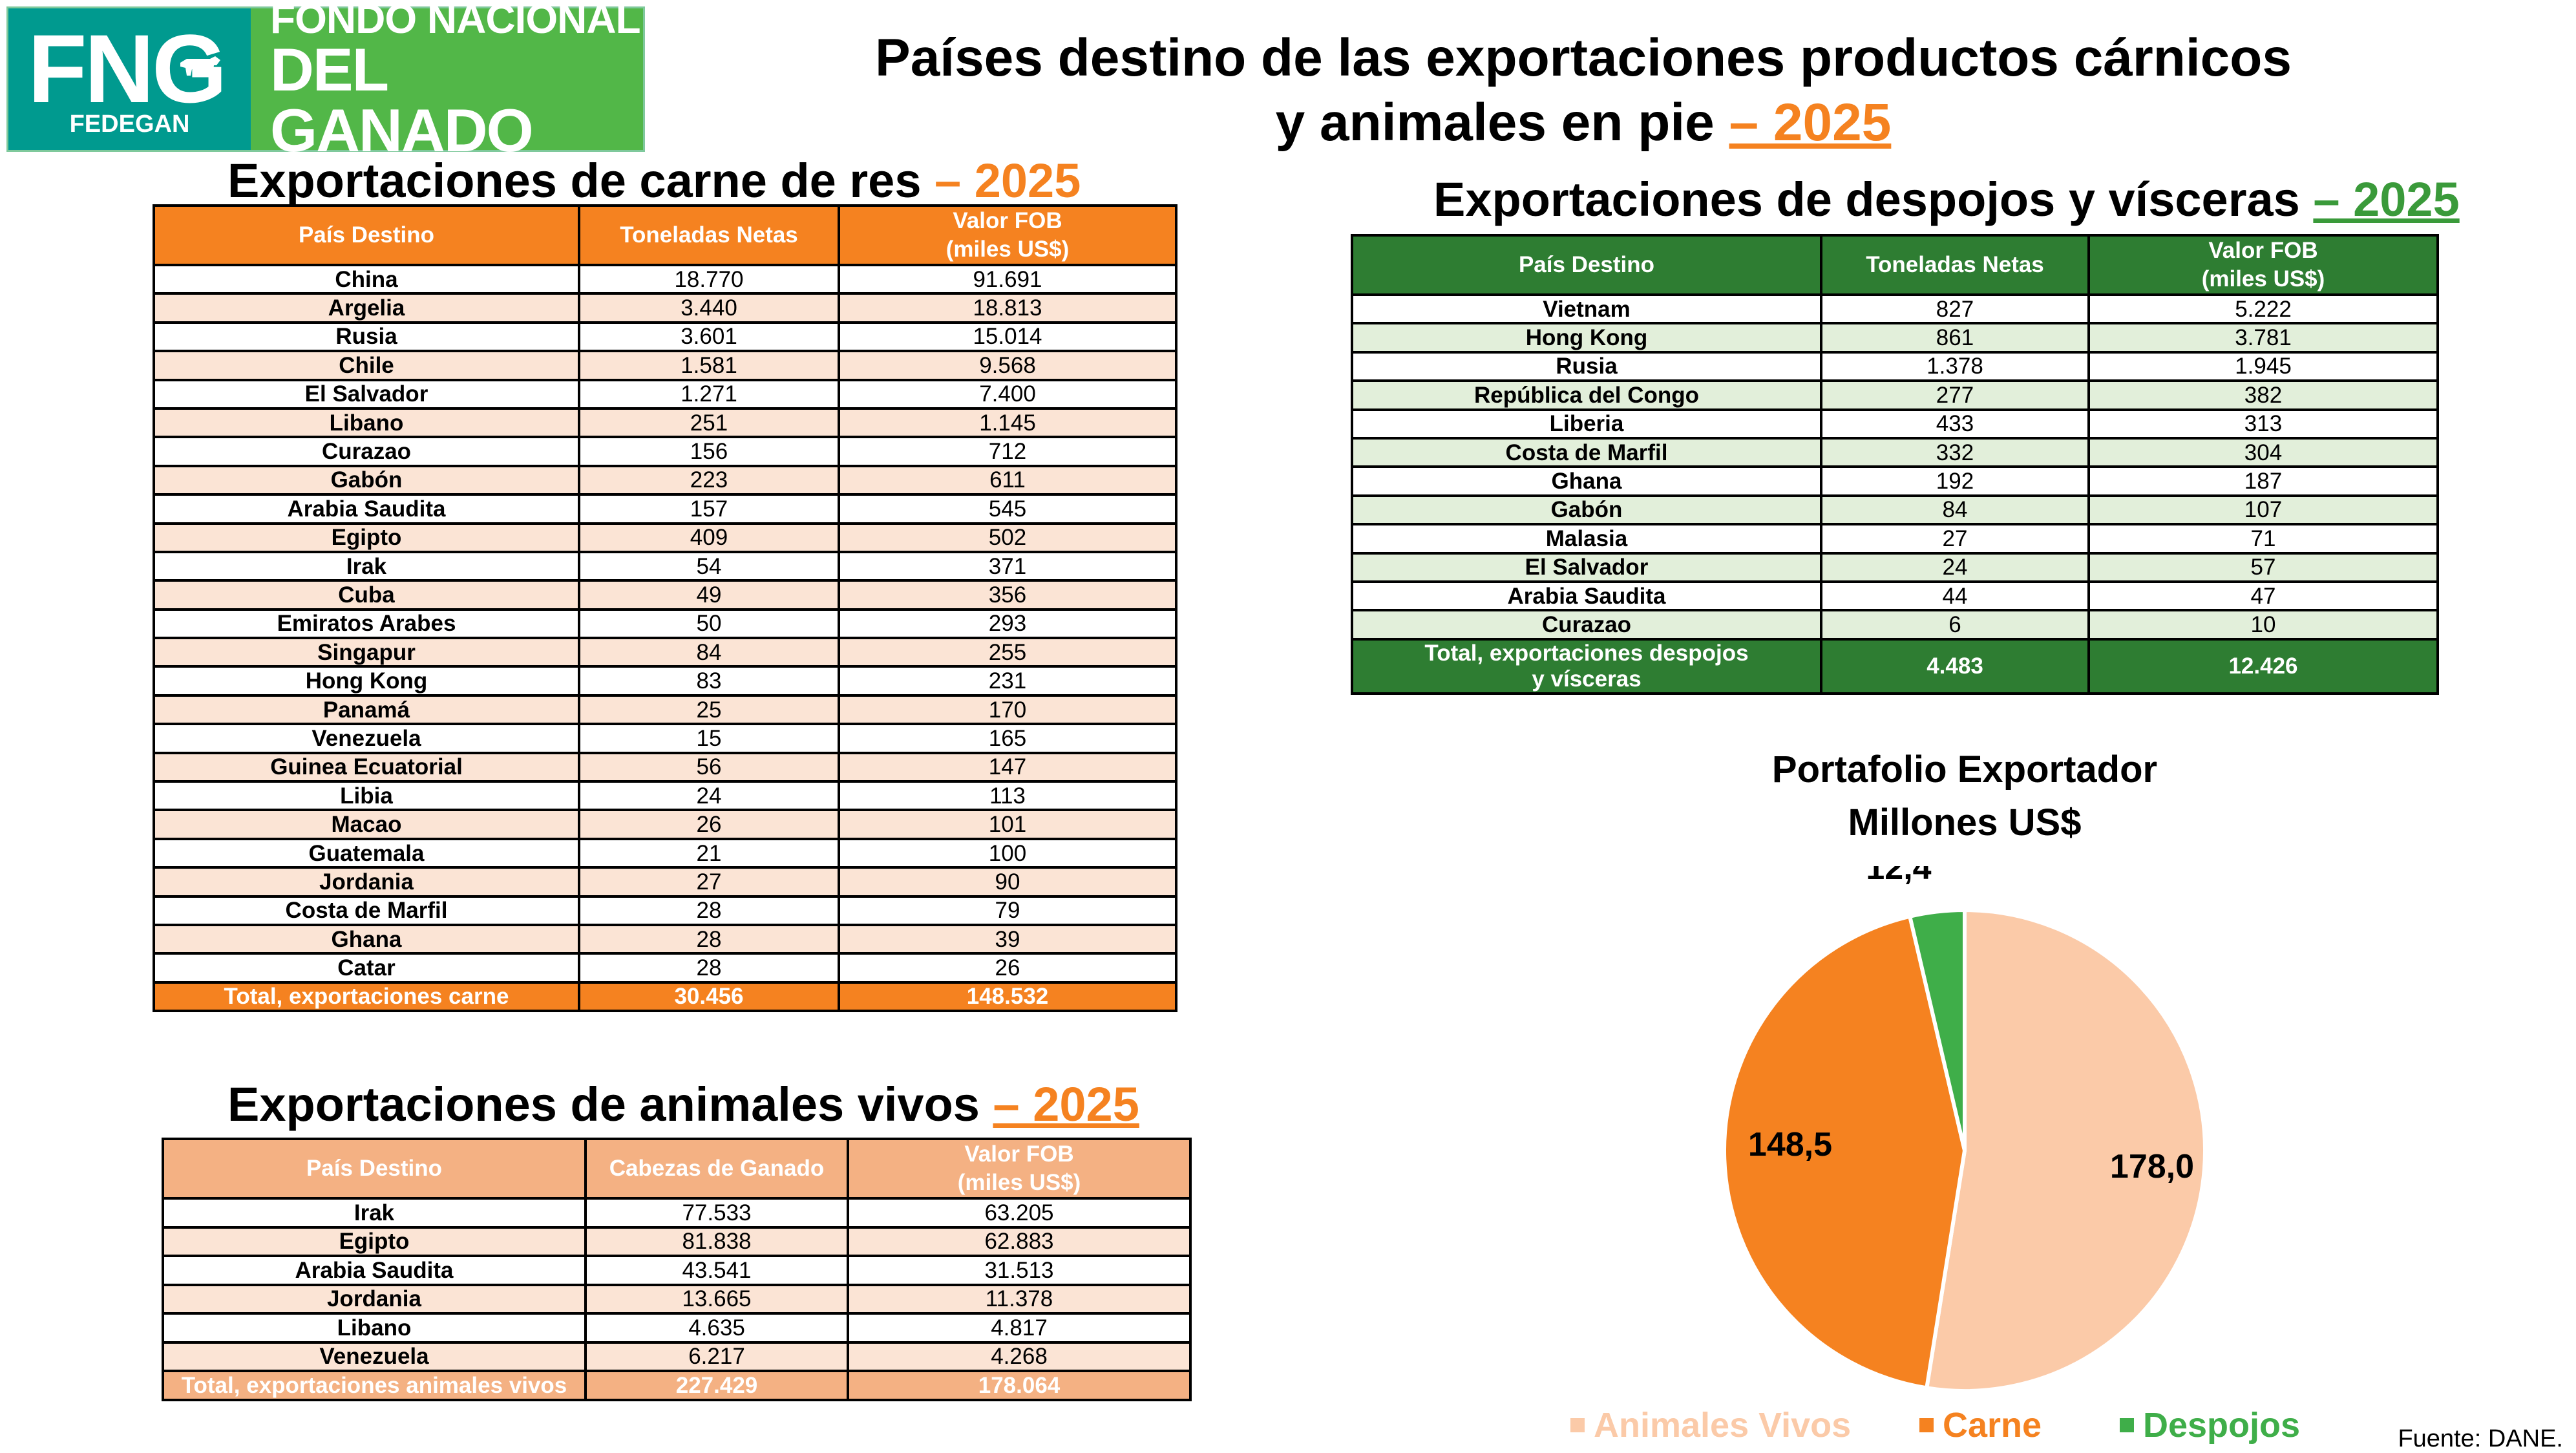 Image resolution: width=2576 pixels, height=1453 pixels. I want to click on value-cell: 4.268, so click(1019, 1356).